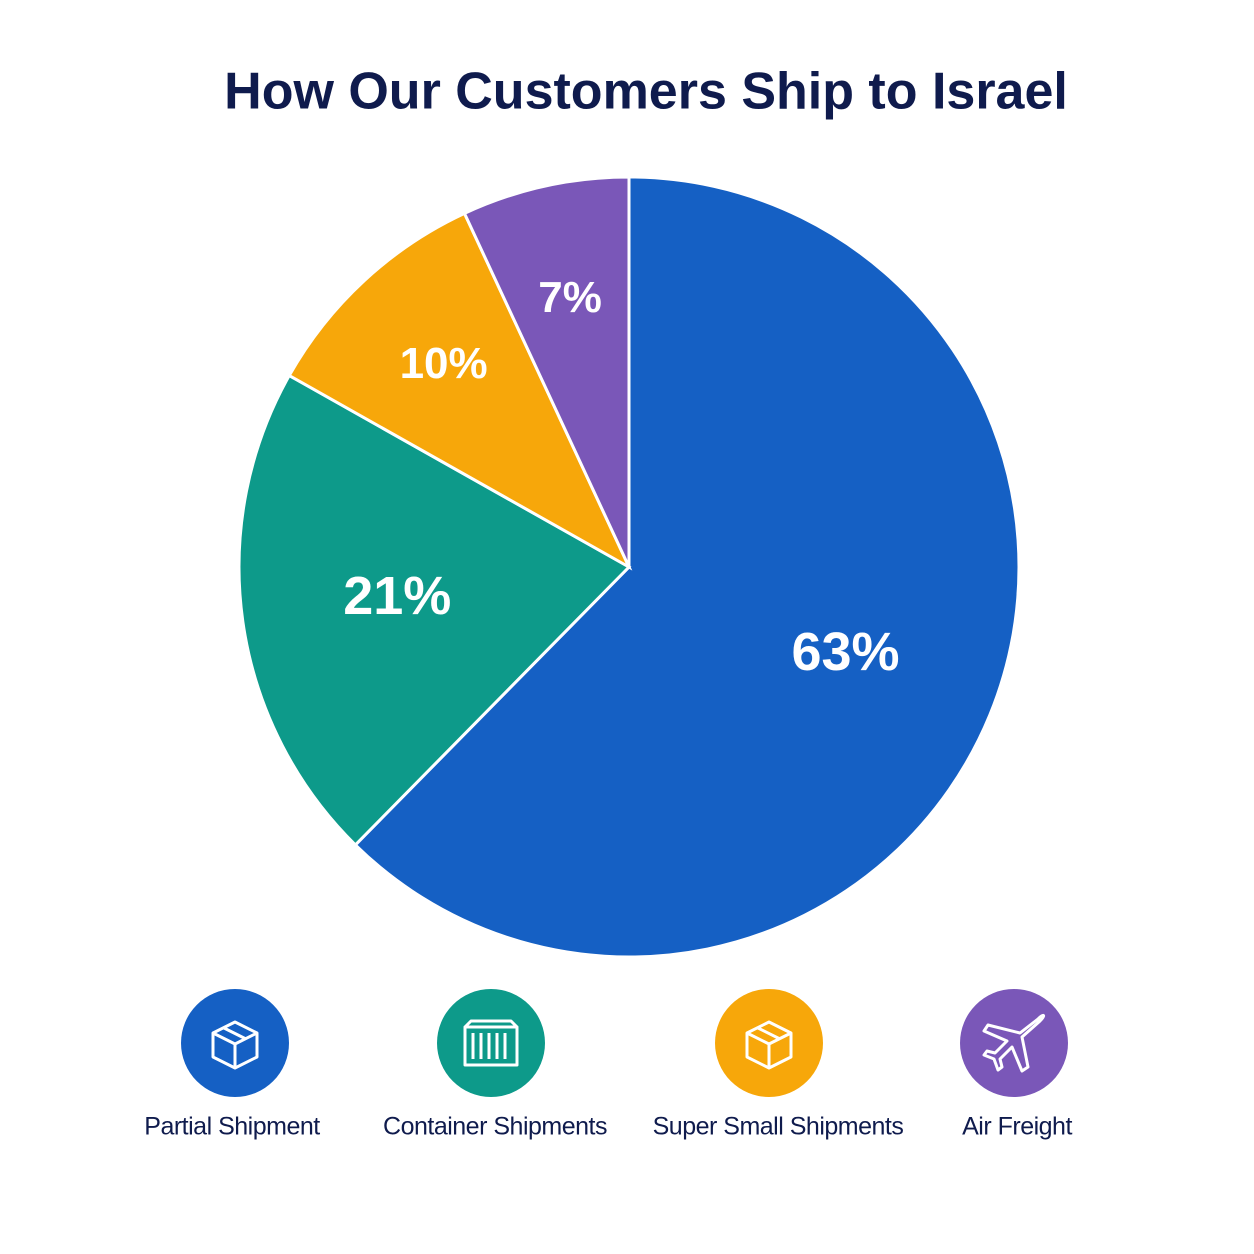 Image resolution: width=1254 pixels, height=1254 pixels. Describe the element at coordinates (397, 596) in the screenshot. I see `slice-label: 21%` at that location.